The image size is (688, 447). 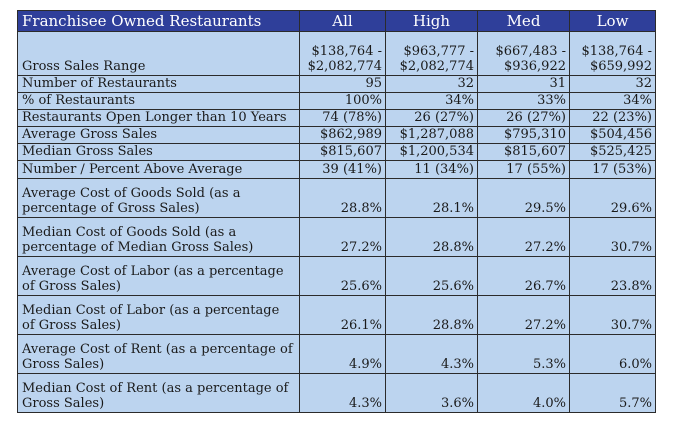 I want to click on cell-all: 100%, so click(x=342, y=101).